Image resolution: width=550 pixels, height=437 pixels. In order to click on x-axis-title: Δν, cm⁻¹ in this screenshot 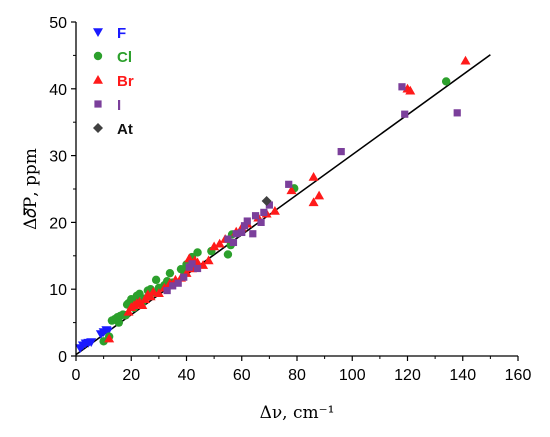, I will do `click(297, 413)`.